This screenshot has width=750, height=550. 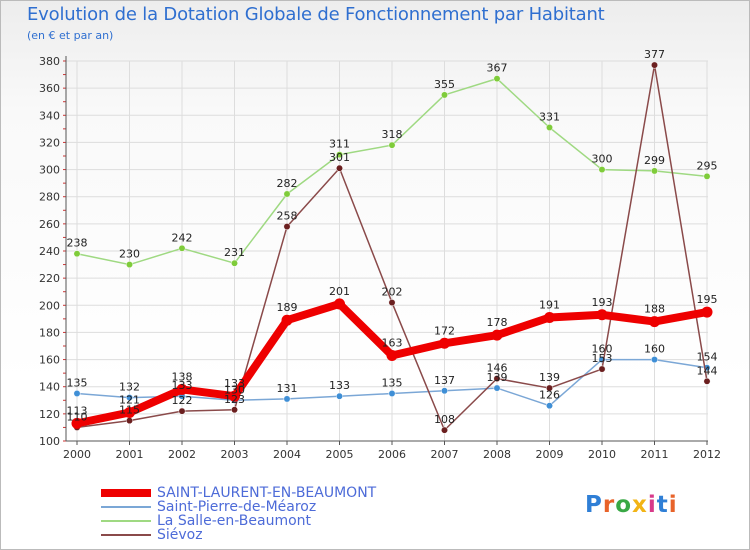 I want to click on data-label-si-voz: 122, so click(x=182, y=400).